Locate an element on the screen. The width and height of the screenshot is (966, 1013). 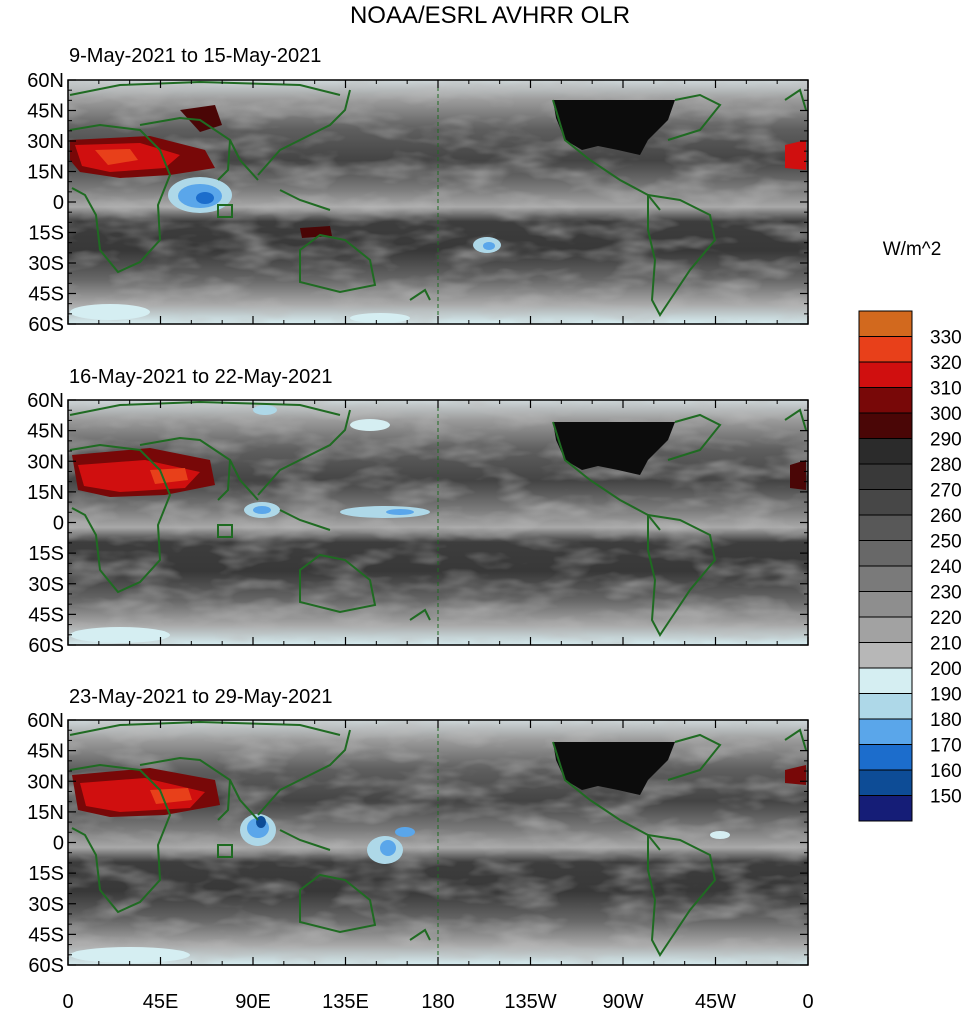
colorbar-level-label: 160 is located at coordinates (946, 771).